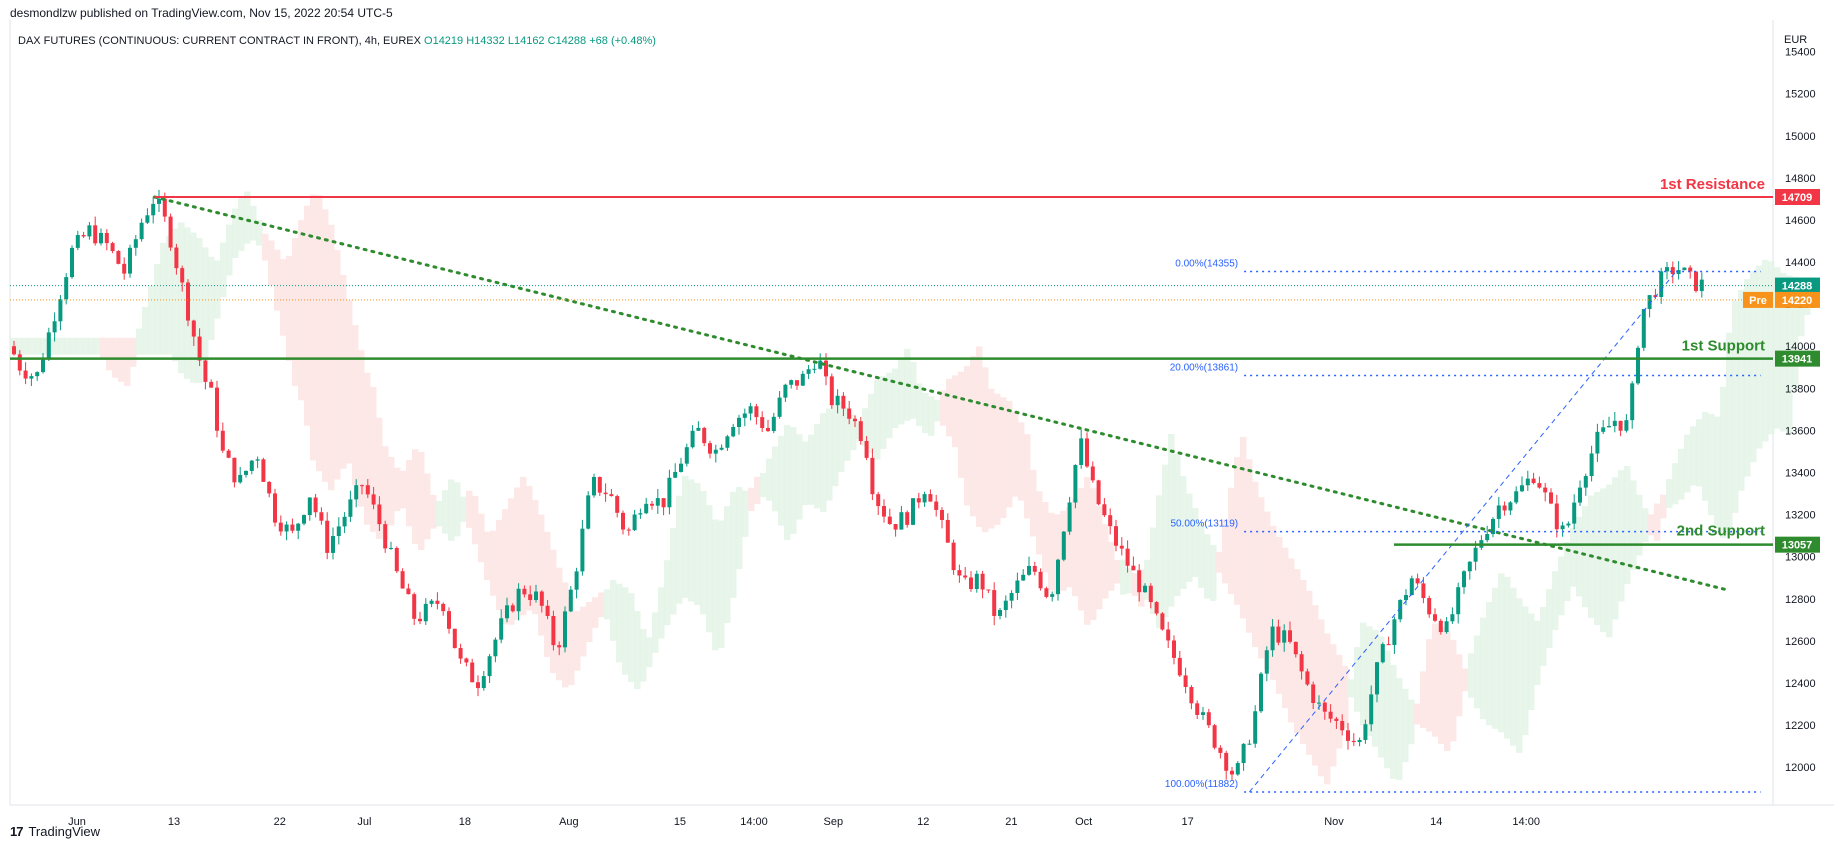  Describe the element at coordinates (280, 822) in the screenshot. I see `time-tick-label: 22` at that location.